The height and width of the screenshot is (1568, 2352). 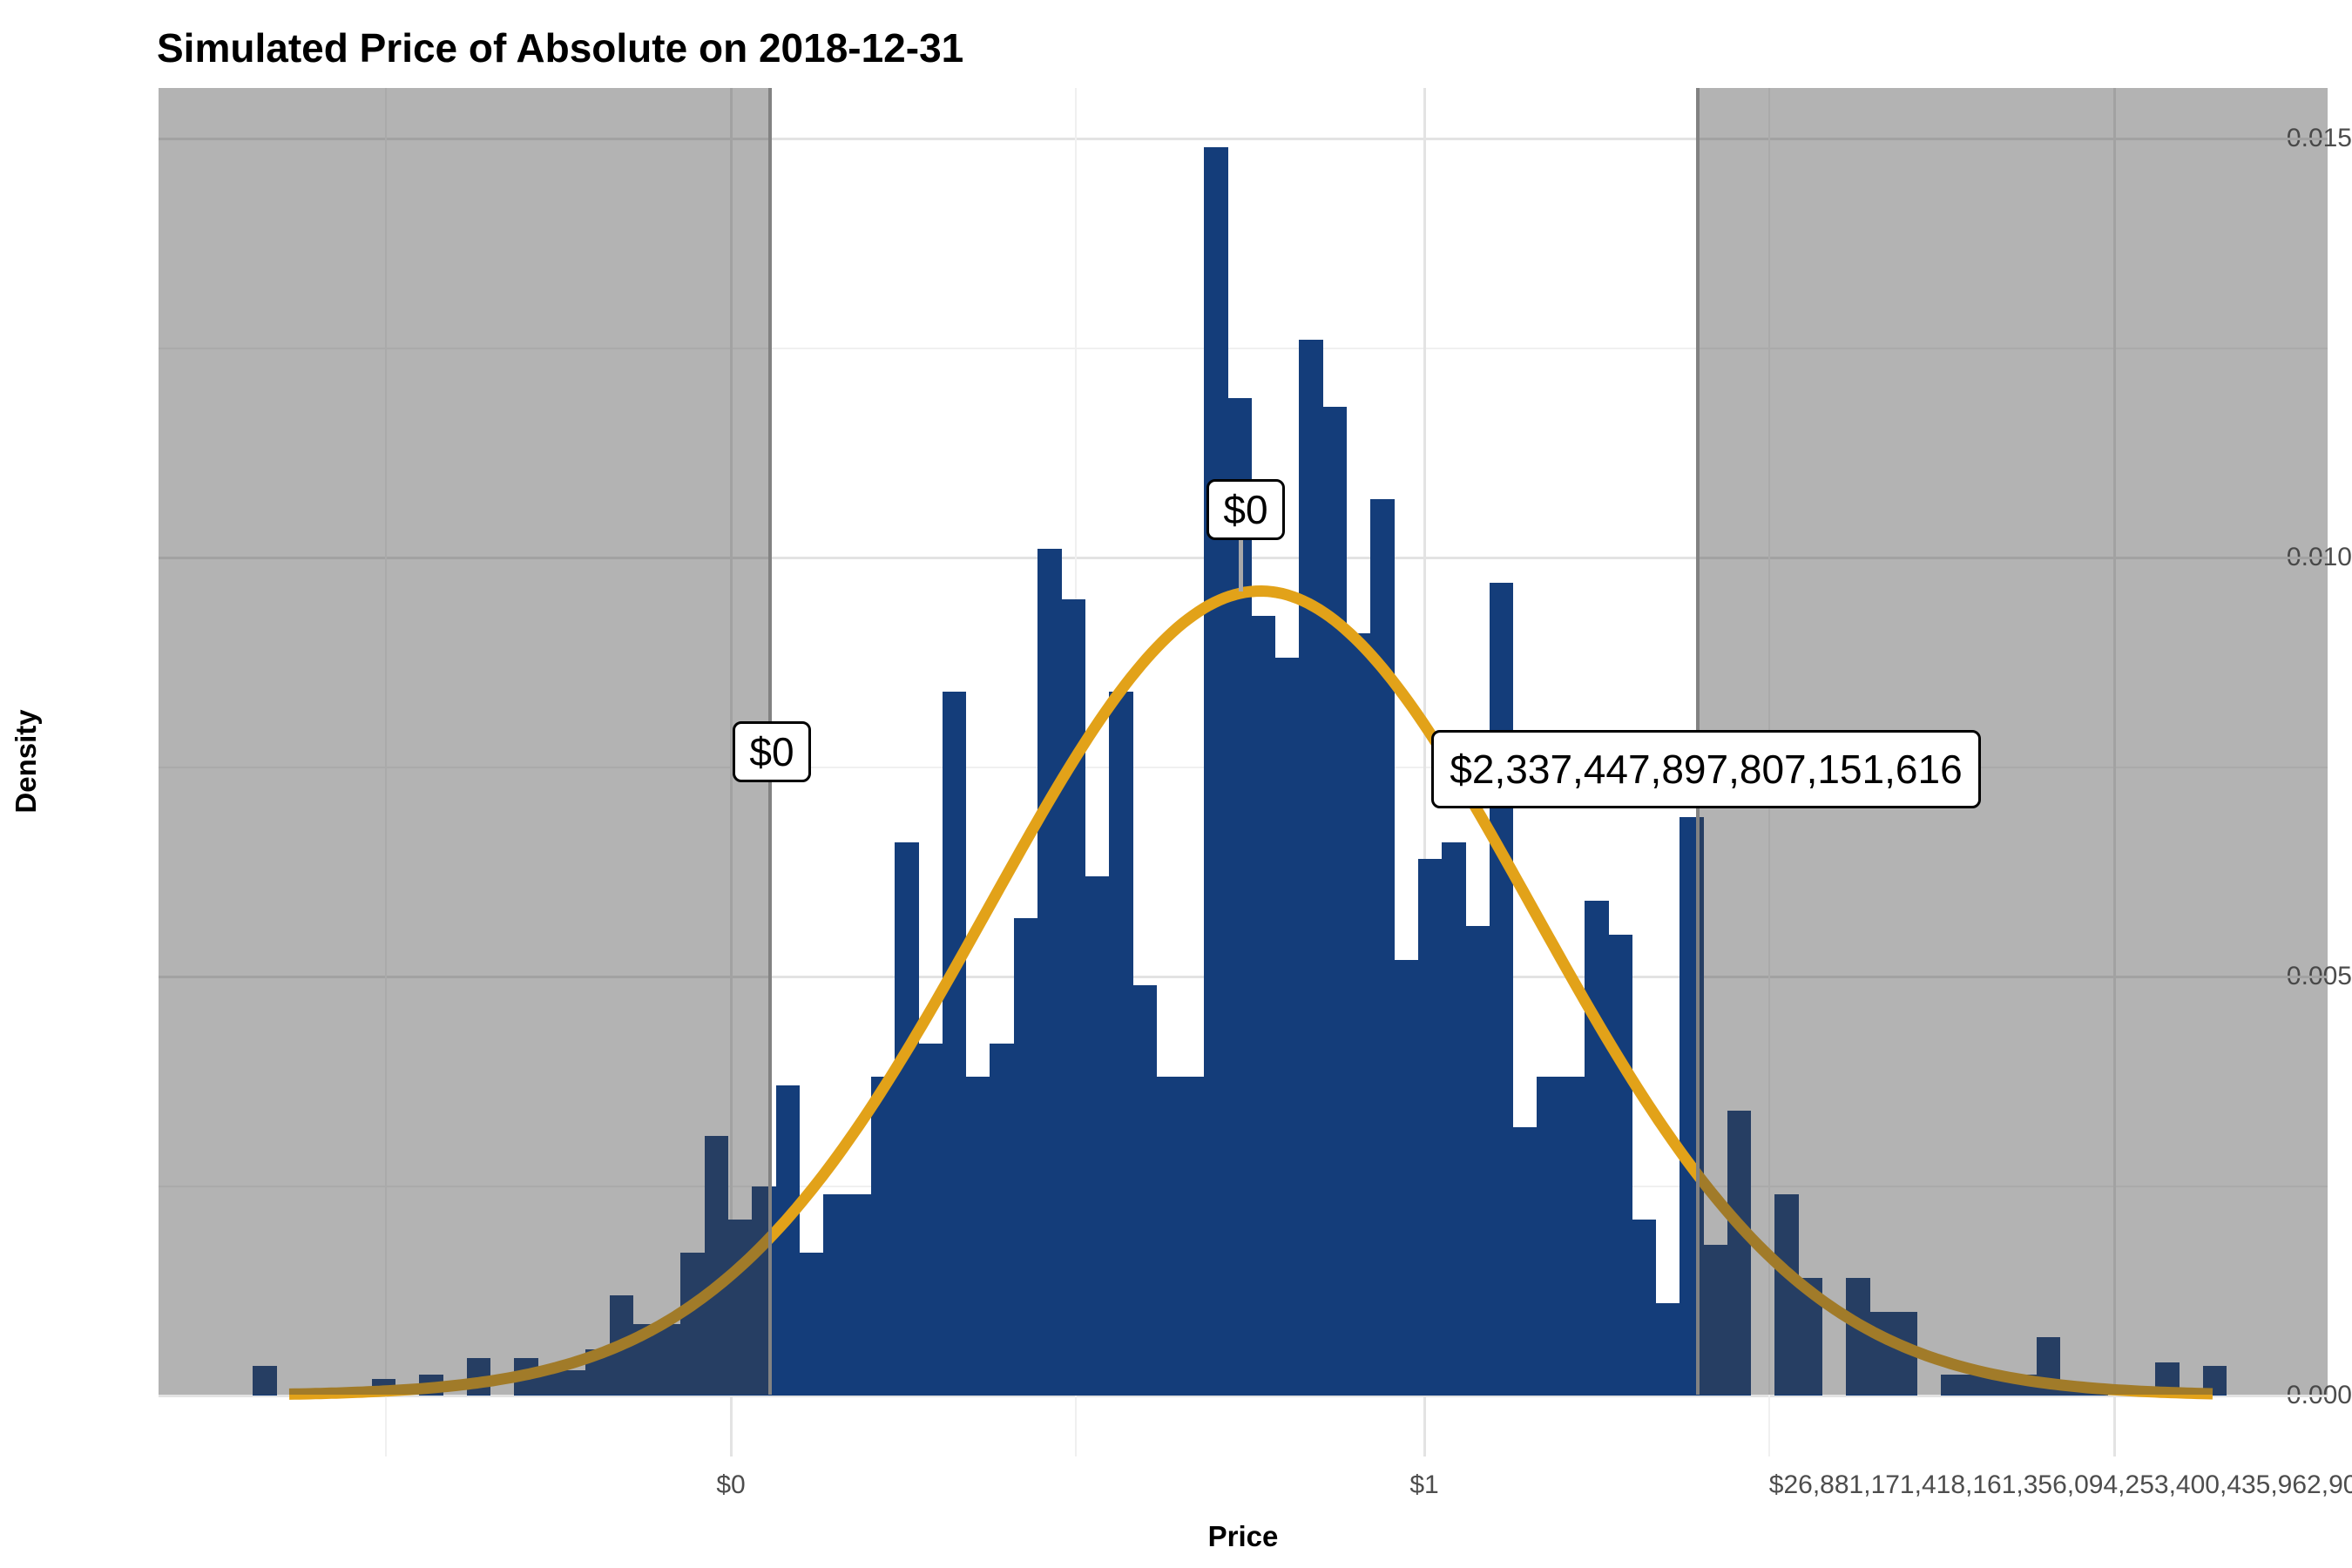 I want to click on x-axis-title: Price, so click(x=1243, y=1536).